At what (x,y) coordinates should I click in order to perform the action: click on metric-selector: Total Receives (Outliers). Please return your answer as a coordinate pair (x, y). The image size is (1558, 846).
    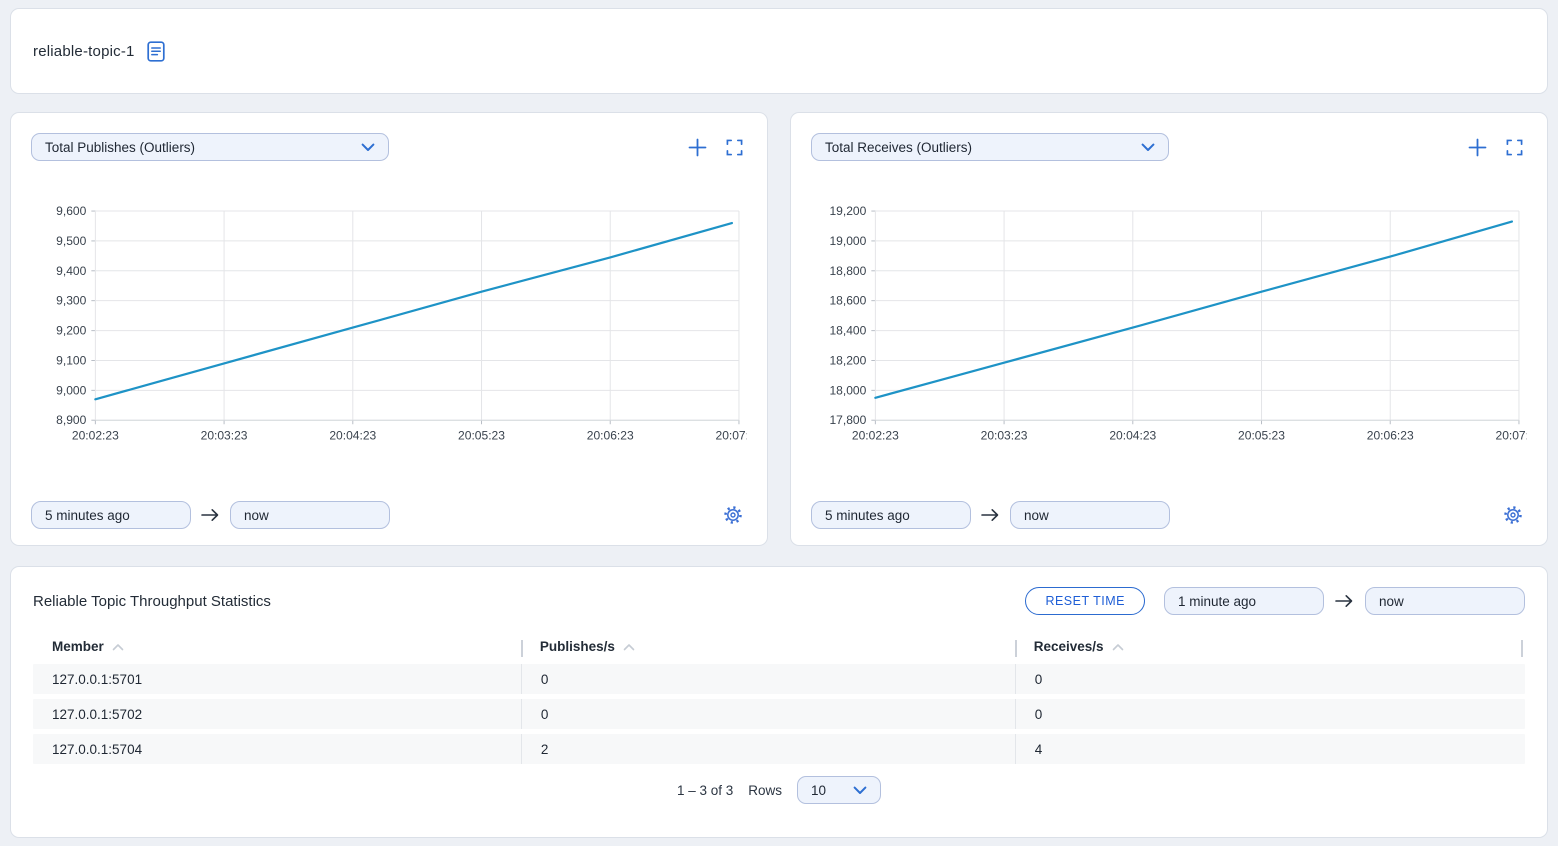
    Looking at the image, I should click on (990, 147).